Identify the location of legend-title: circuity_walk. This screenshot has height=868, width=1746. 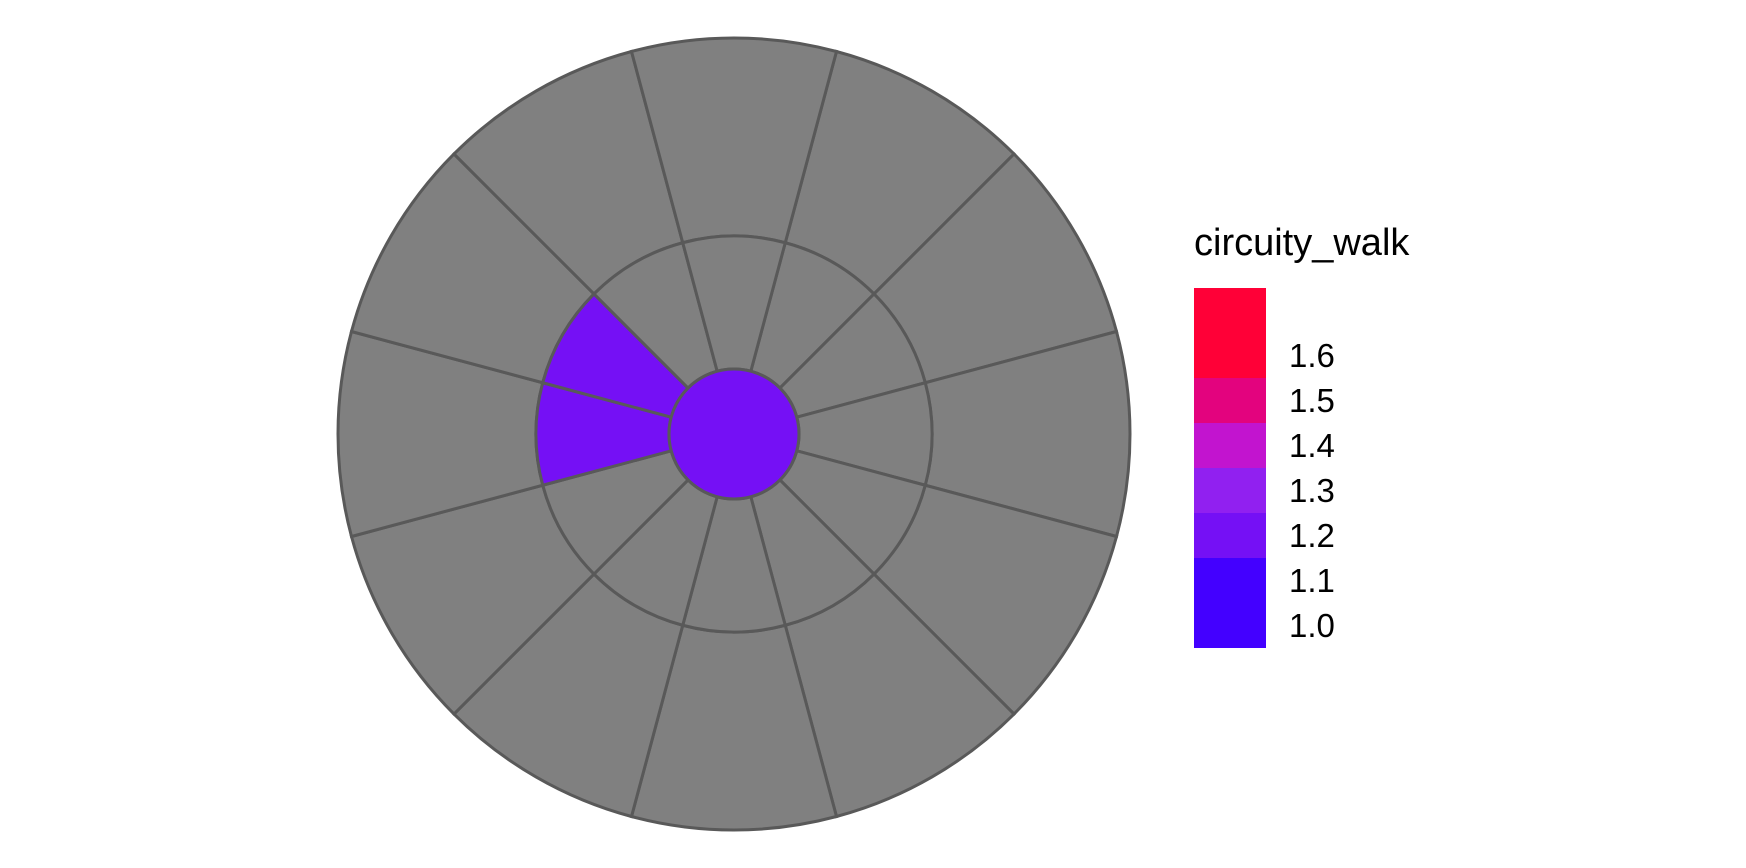
(1302, 243).